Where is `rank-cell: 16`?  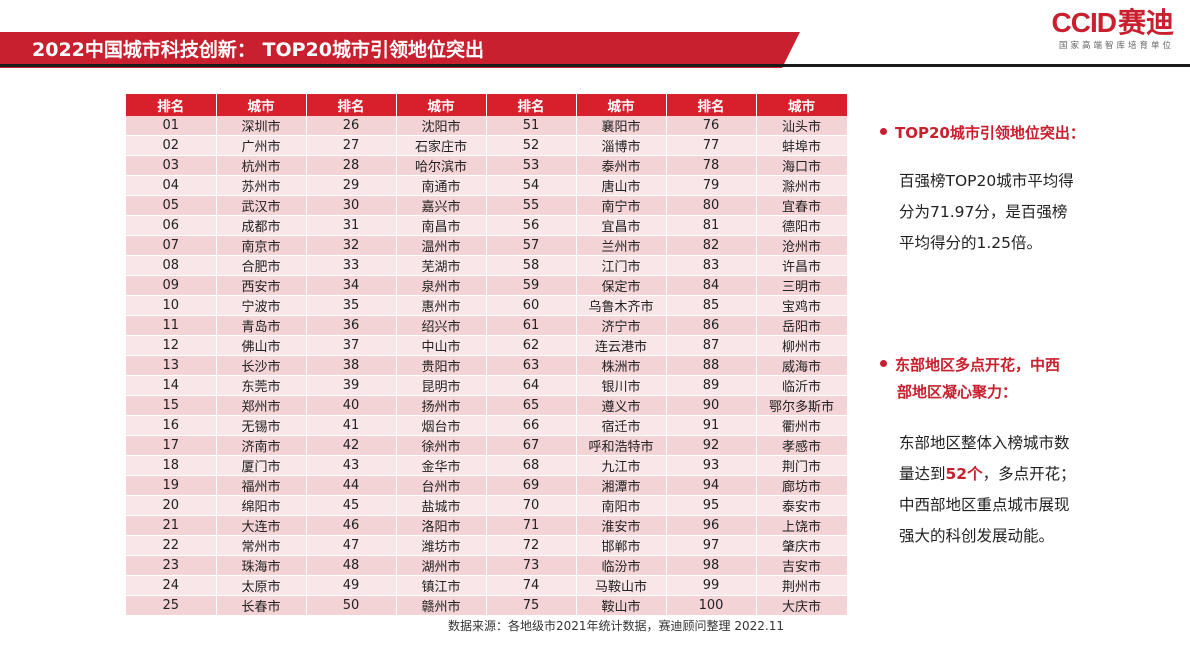 rank-cell: 16 is located at coordinates (171, 425).